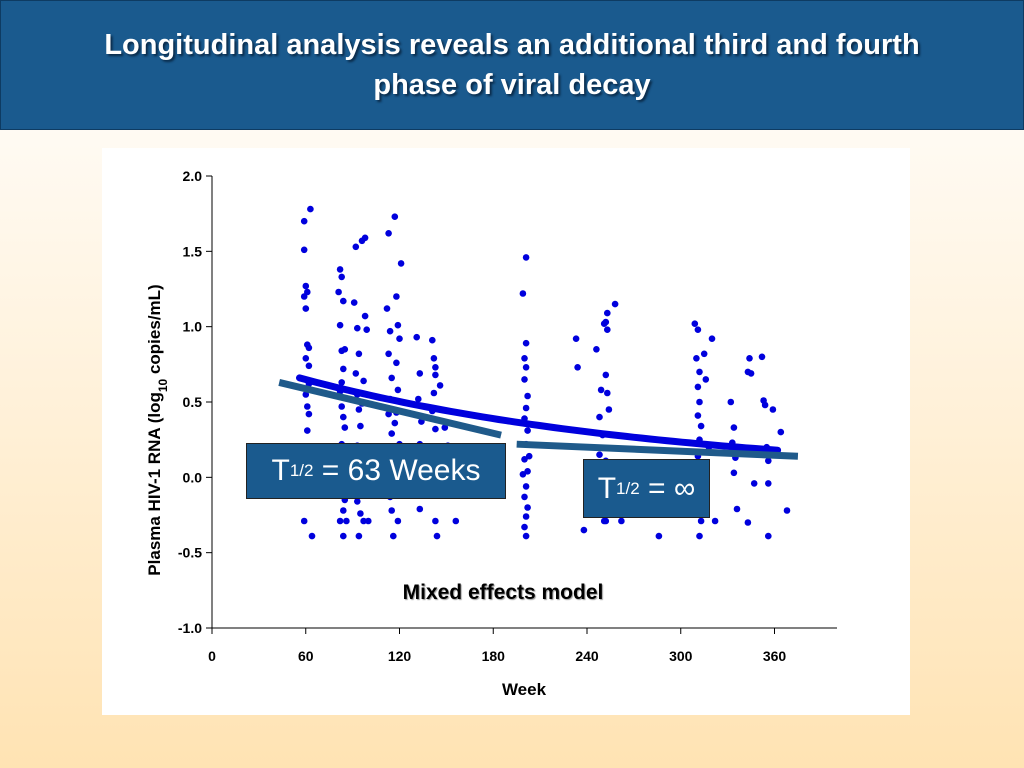 The height and width of the screenshot is (768, 1024). What do you see at coordinates (494, 656) in the screenshot?
I see `x-tick-label: 180` at bounding box center [494, 656].